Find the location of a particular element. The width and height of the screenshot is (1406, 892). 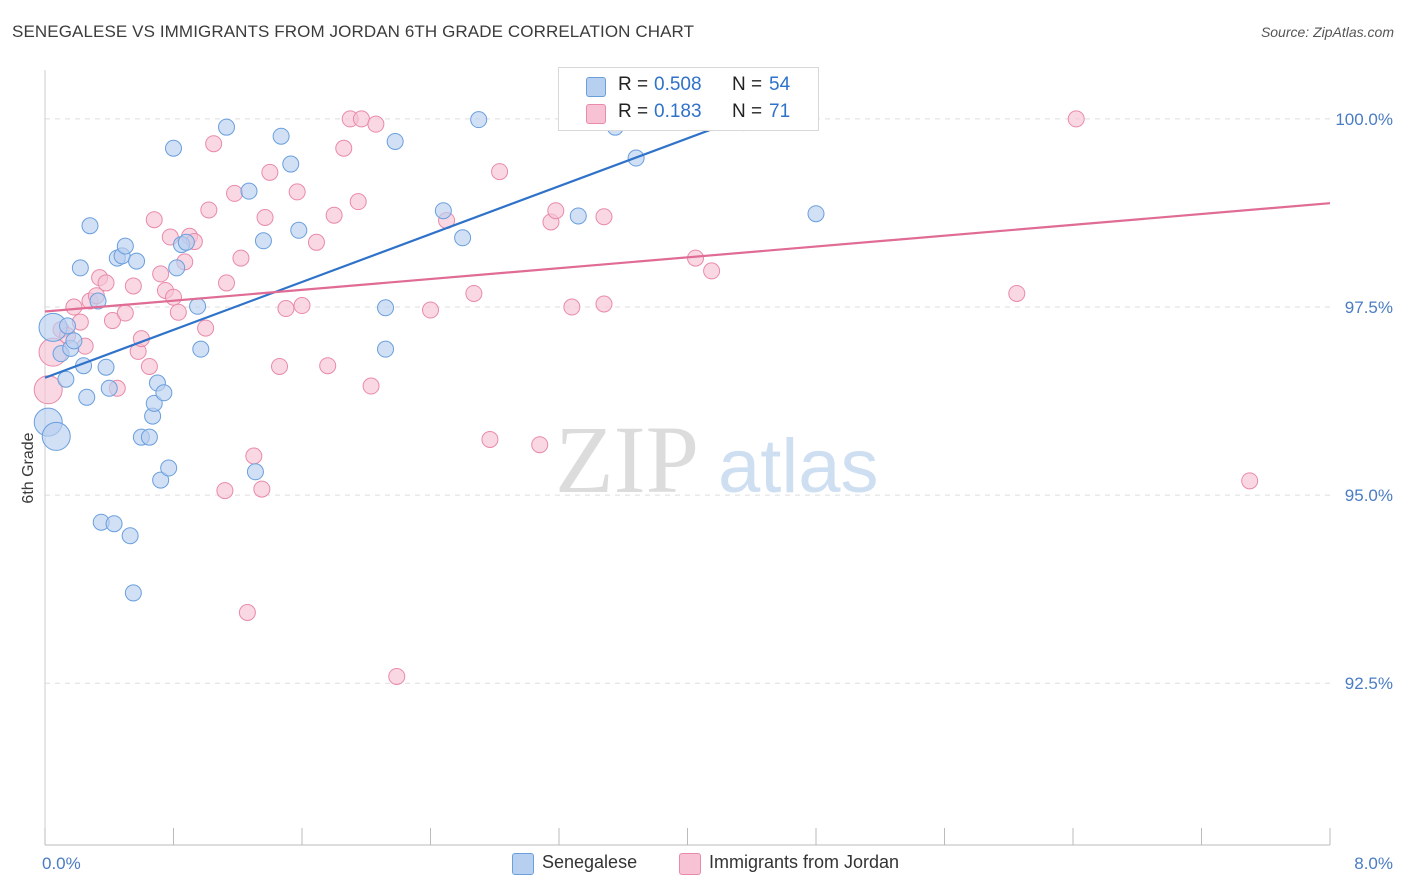

legend-r-value: 0.183 is located at coordinates (678, 111).